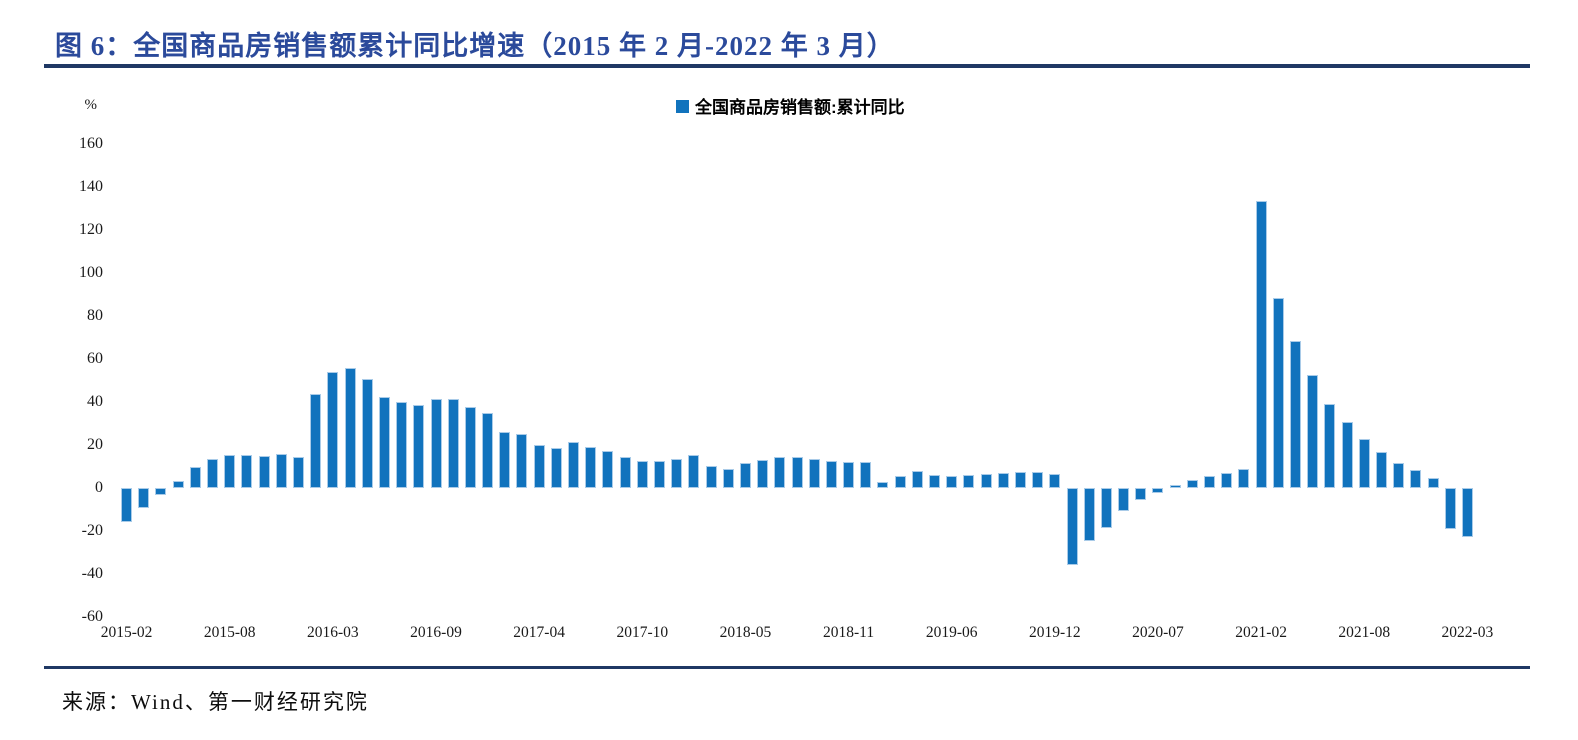 This screenshot has height=740, width=1578. Describe the element at coordinates (95, 401) in the screenshot. I see `y-tick-label: 40` at that location.